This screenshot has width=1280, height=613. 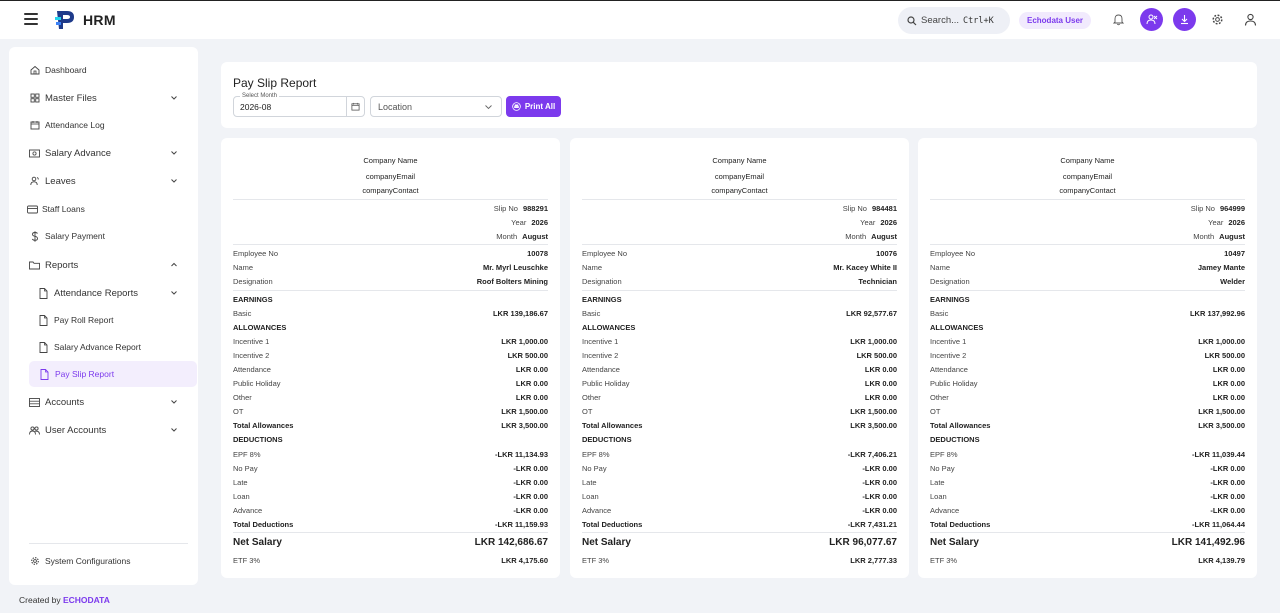 I want to click on sidebar-item-attendance-log: Attendance Log, so click(x=103, y=125).